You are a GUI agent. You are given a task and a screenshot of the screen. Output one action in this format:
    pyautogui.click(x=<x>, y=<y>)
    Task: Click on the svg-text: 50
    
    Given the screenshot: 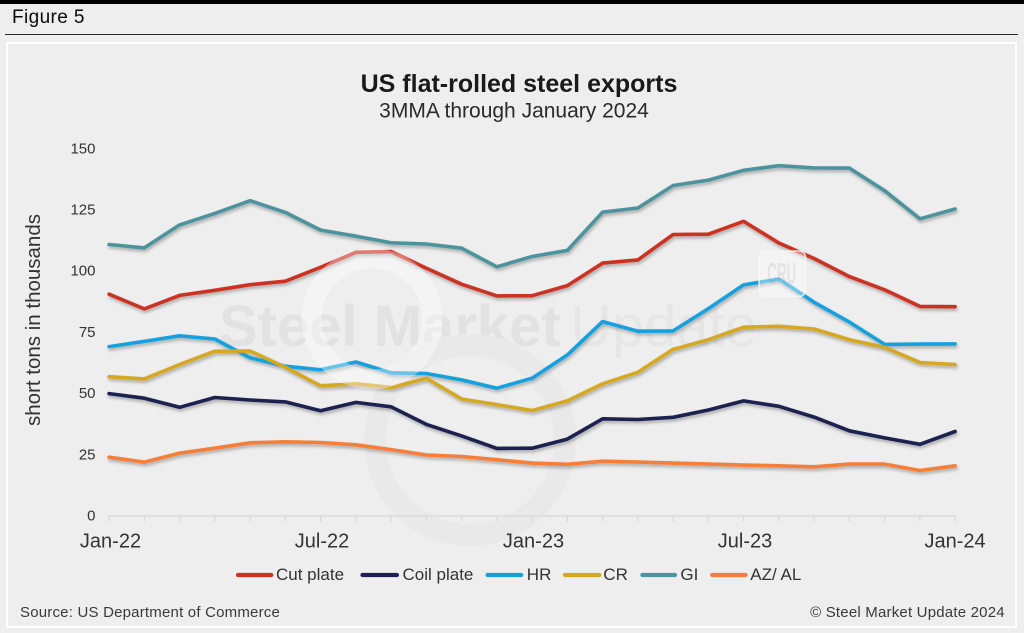 What is the action you would take?
    pyautogui.click(x=87, y=393)
    